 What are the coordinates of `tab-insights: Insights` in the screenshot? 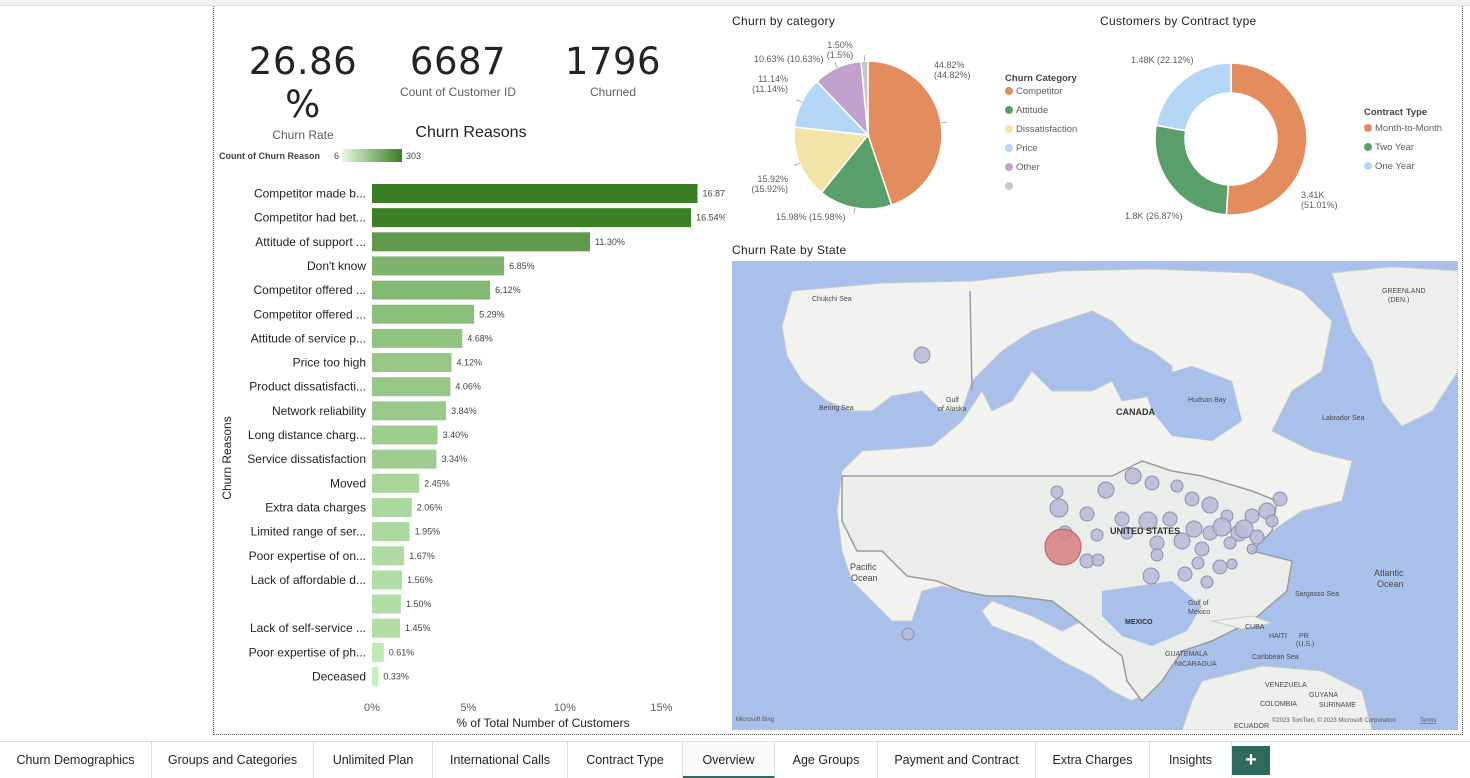 It's located at (1191, 760).